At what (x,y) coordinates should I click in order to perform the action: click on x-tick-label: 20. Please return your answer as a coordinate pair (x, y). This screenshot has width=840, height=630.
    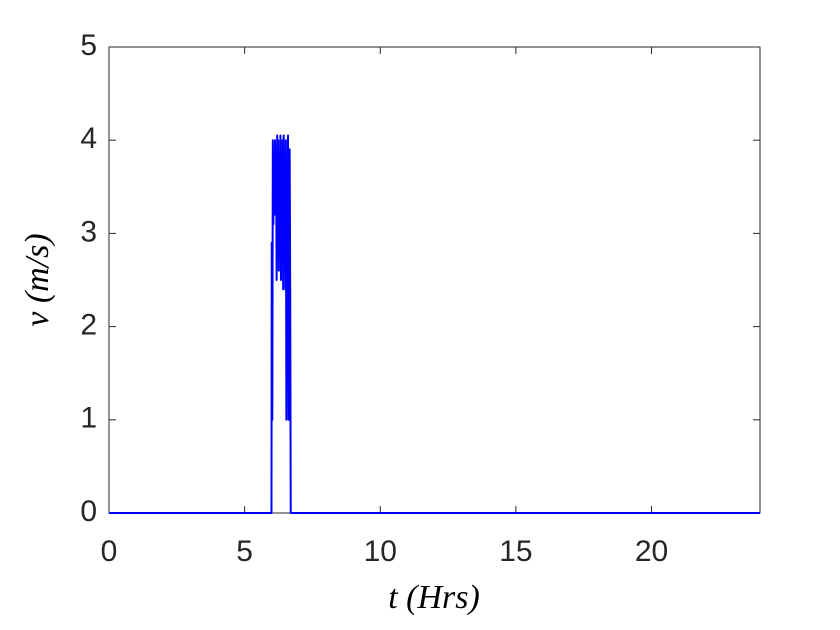
    Looking at the image, I should click on (651, 551).